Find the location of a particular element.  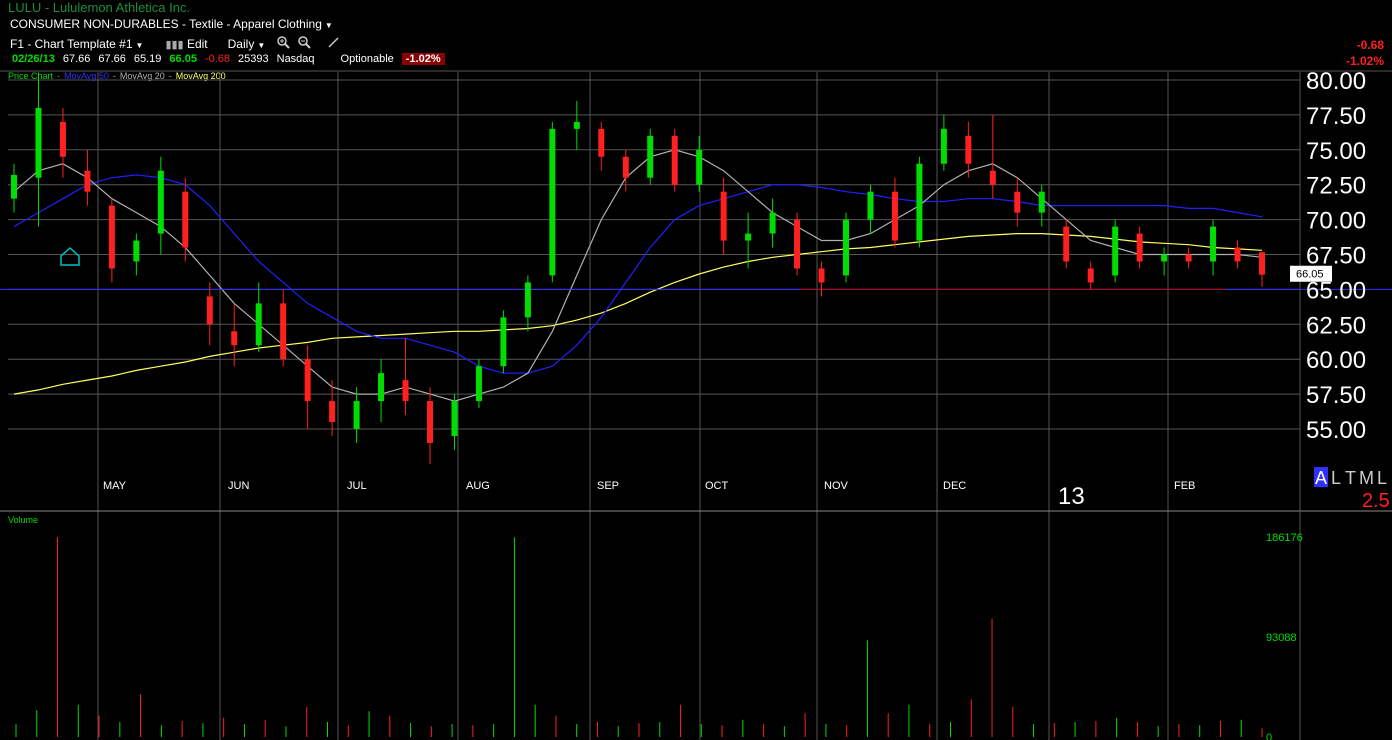

period-dropdown: Daily ▼ is located at coordinates (247, 44).